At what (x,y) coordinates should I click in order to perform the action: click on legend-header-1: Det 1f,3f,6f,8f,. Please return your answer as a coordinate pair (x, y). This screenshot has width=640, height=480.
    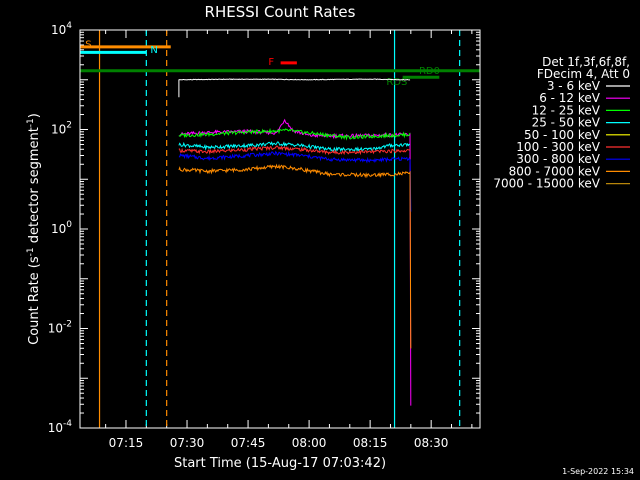
    Looking at the image, I should click on (586, 62).